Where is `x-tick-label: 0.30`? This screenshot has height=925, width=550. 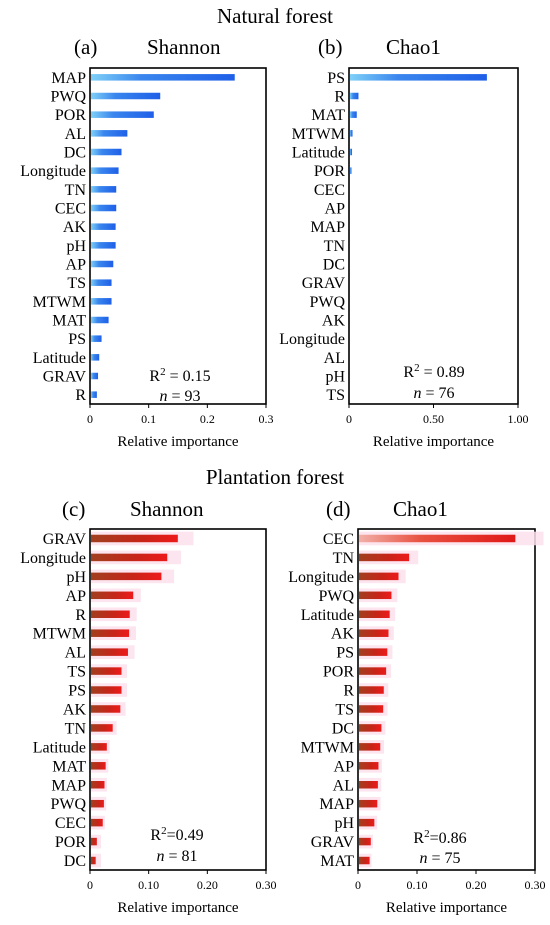
x-tick-label: 0.30 is located at coordinates (535, 885).